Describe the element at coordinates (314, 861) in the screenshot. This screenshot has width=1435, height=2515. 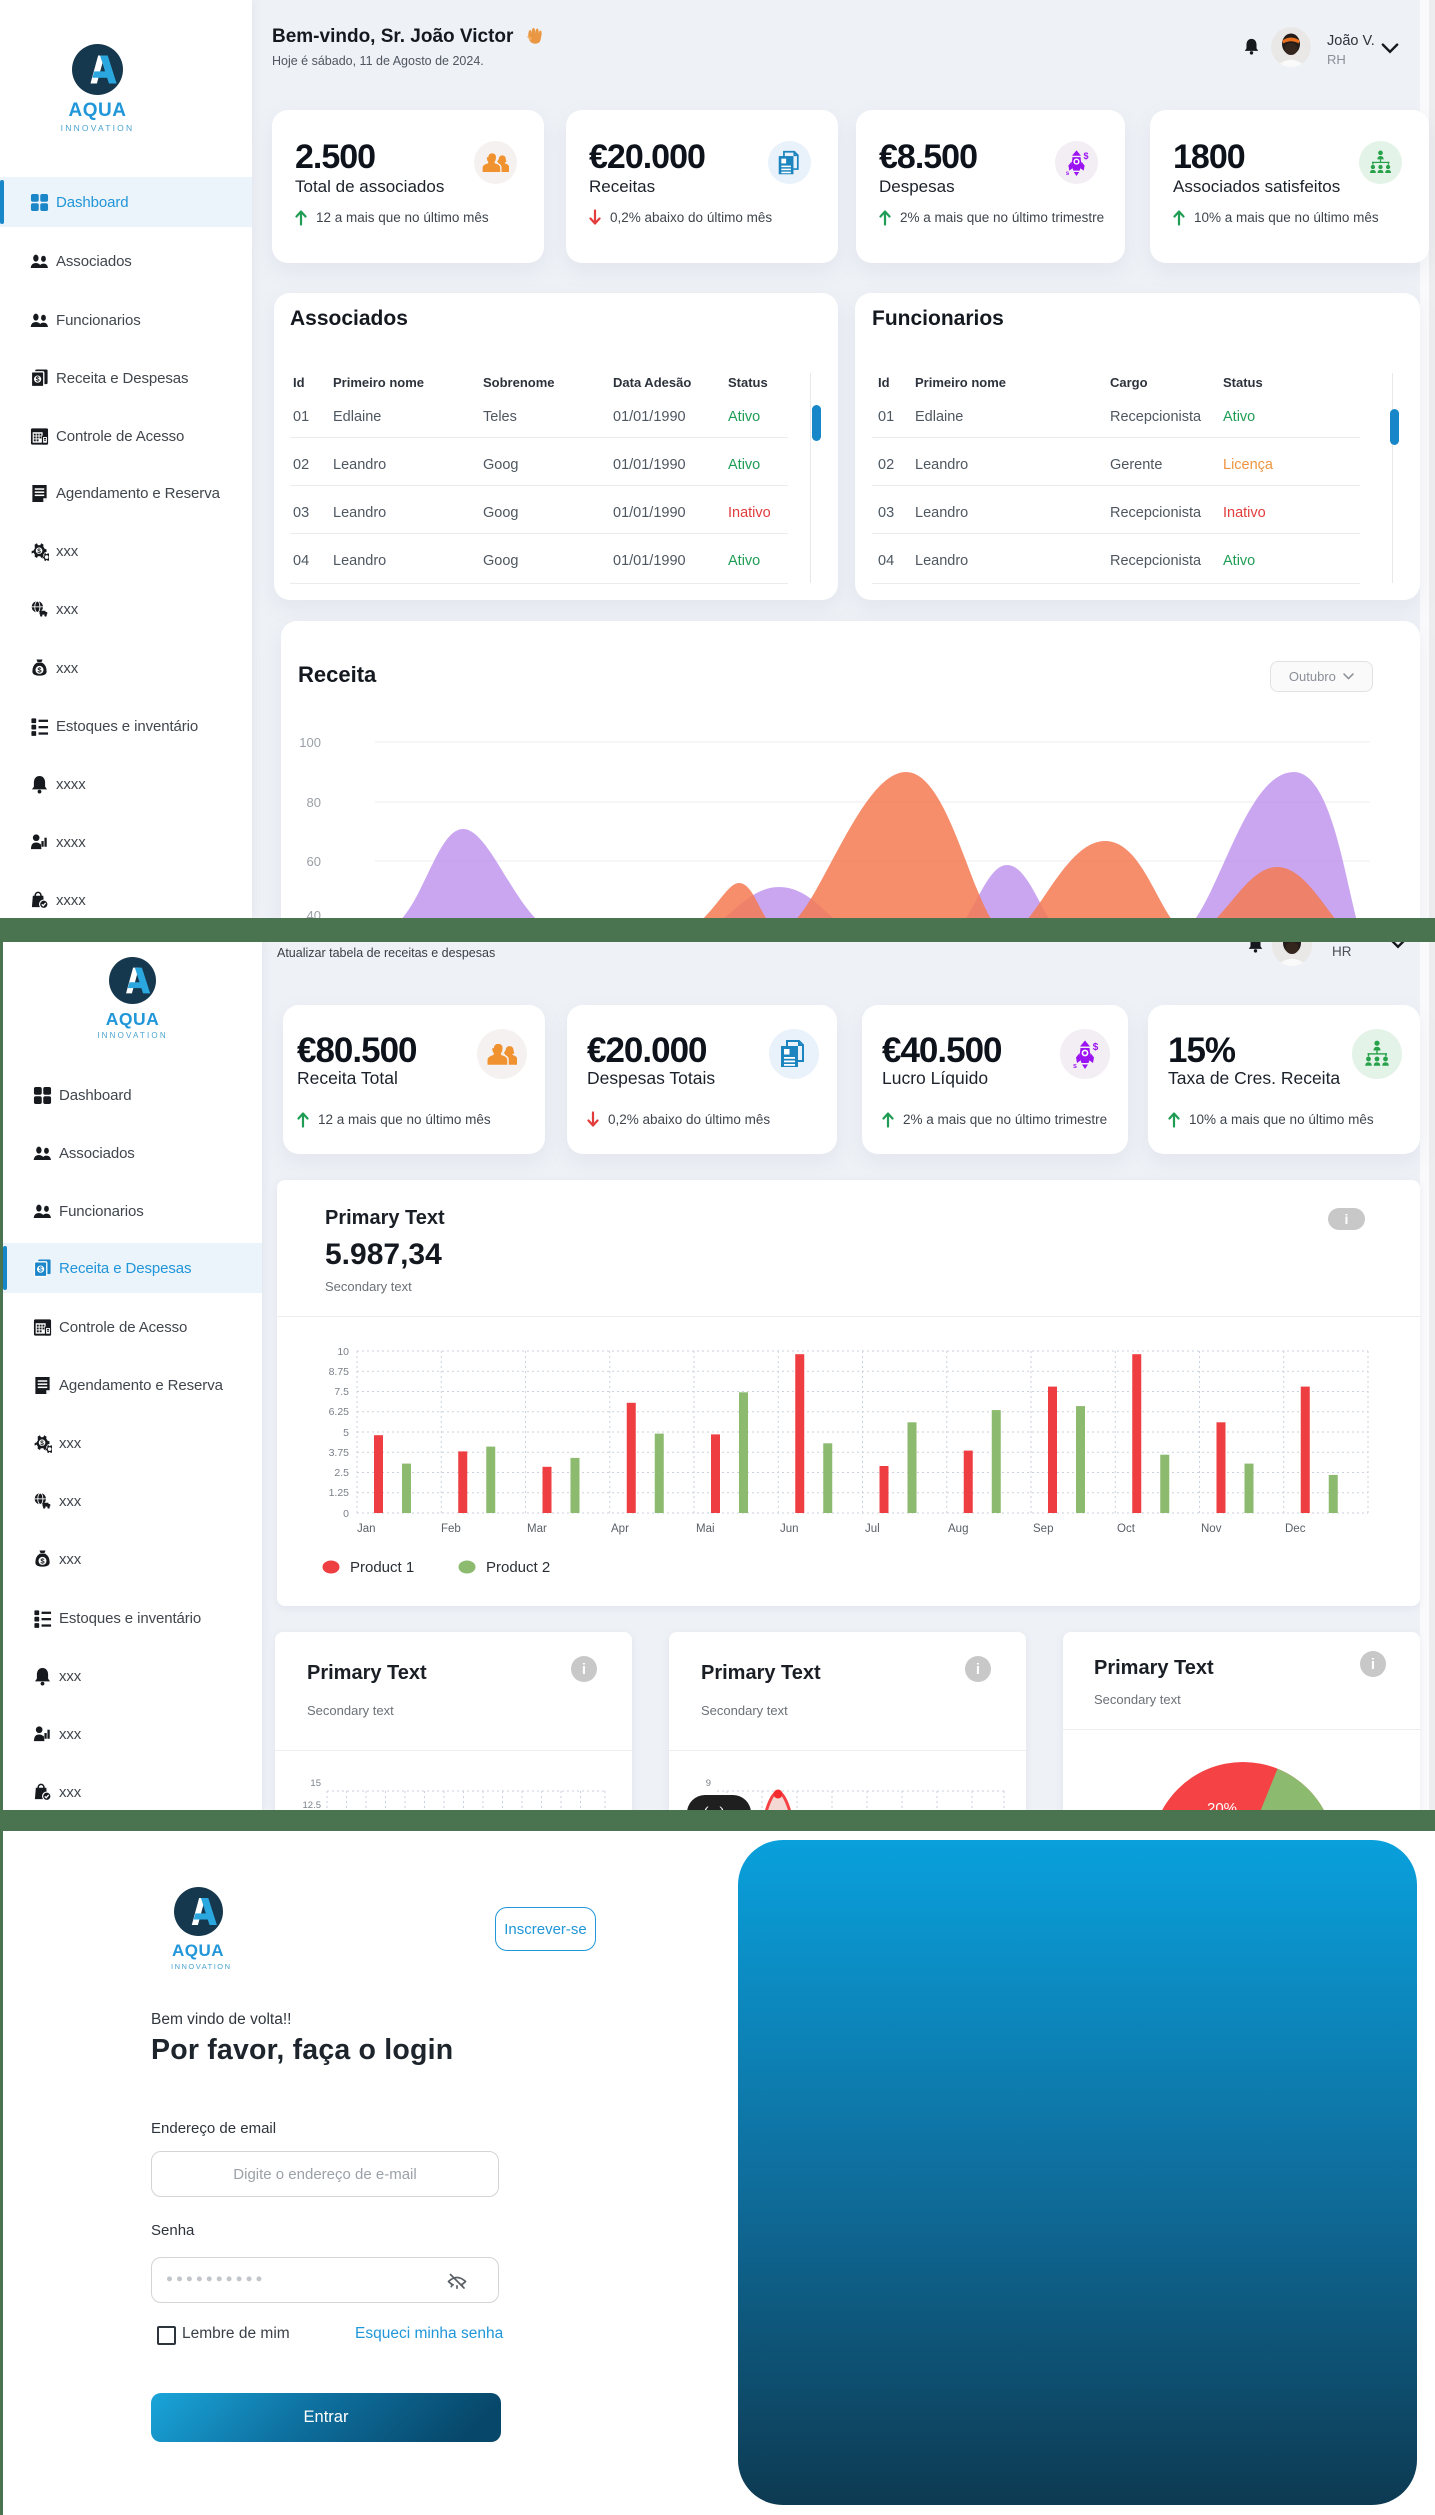
I see `svg-text: 60` at that location.